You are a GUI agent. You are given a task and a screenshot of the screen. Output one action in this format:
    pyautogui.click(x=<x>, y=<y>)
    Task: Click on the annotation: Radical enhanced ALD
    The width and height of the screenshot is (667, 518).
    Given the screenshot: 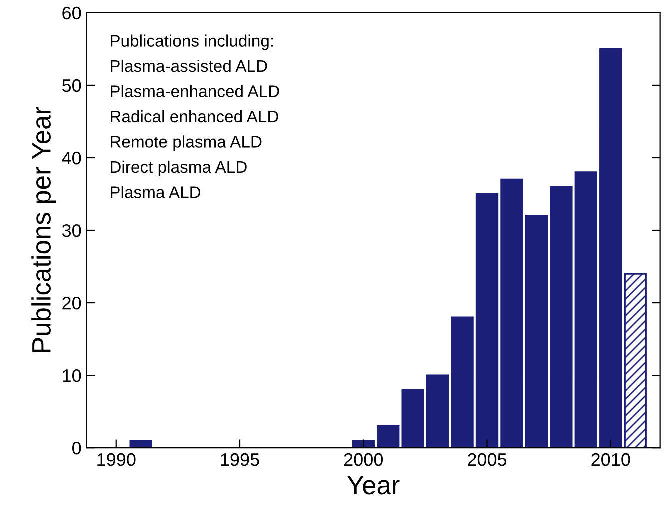 What is the action you would take?
    pyautogui.click(x=194, y=116)
    